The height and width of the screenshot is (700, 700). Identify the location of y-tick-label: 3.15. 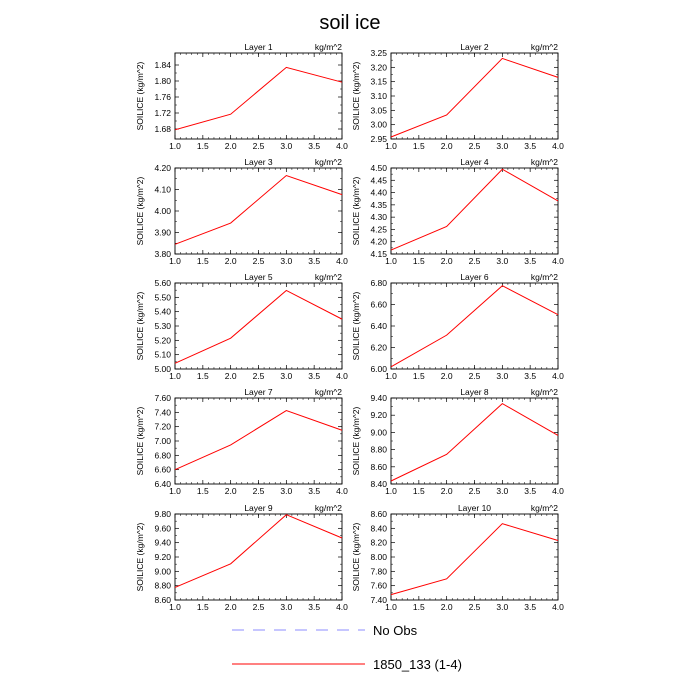
(378, 82).